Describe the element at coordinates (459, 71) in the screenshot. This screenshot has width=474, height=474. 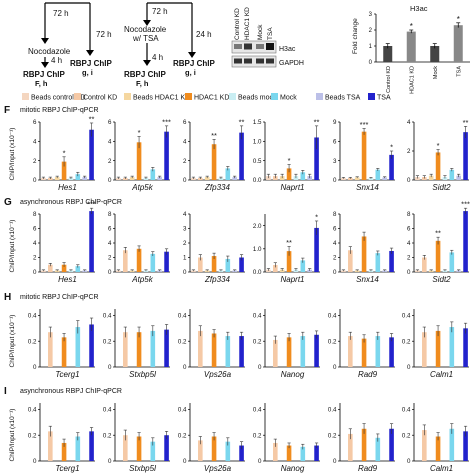
I see `h3ac-category-label: TSA` at that location.